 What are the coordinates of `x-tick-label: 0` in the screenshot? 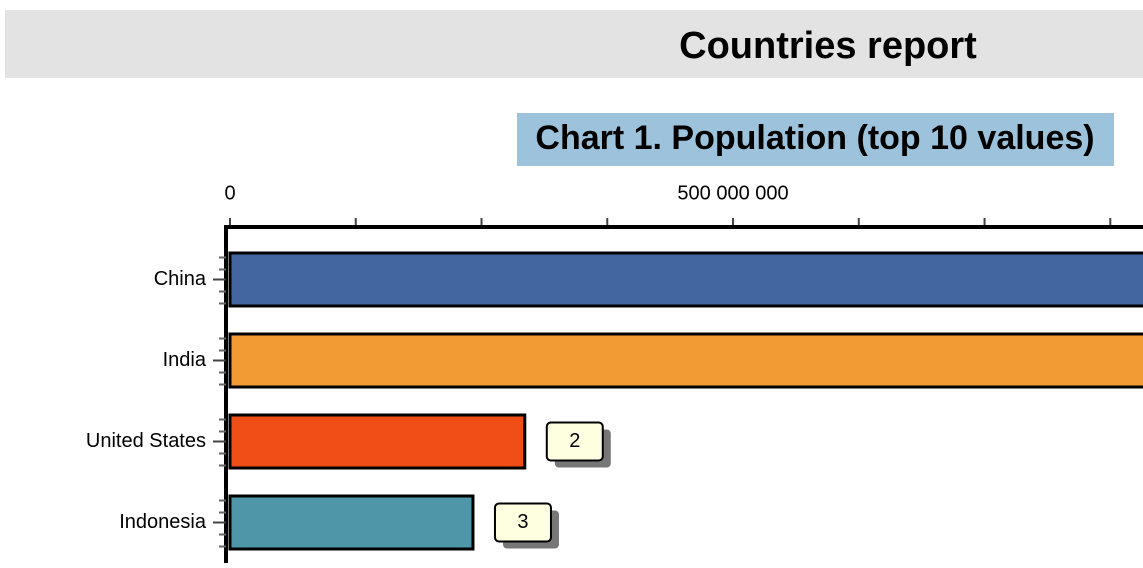 It's located at (229, 193).